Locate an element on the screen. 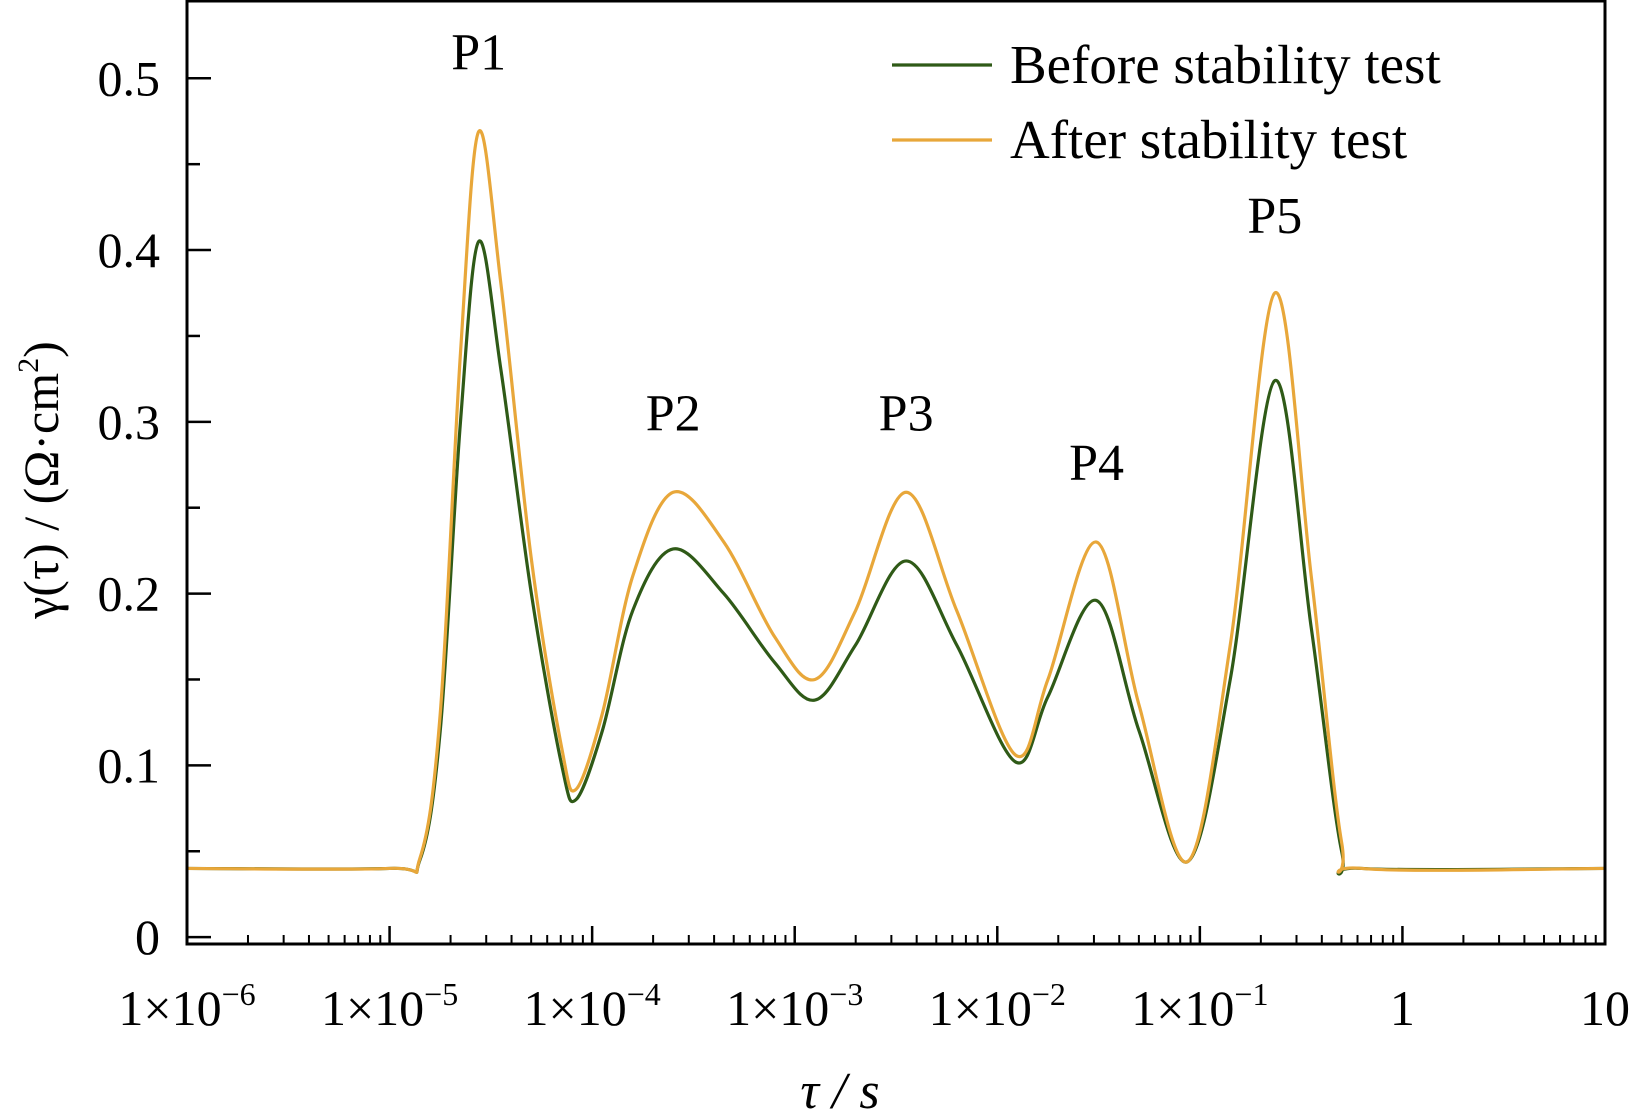  x-axis: 1×10⁻⁶ 1×10⁻⁵ 1×10⁻⁴ 1×10⁻³ 1×10⁻² 1×10⁻¹ 1 10 is located at coordinates (874, 981).